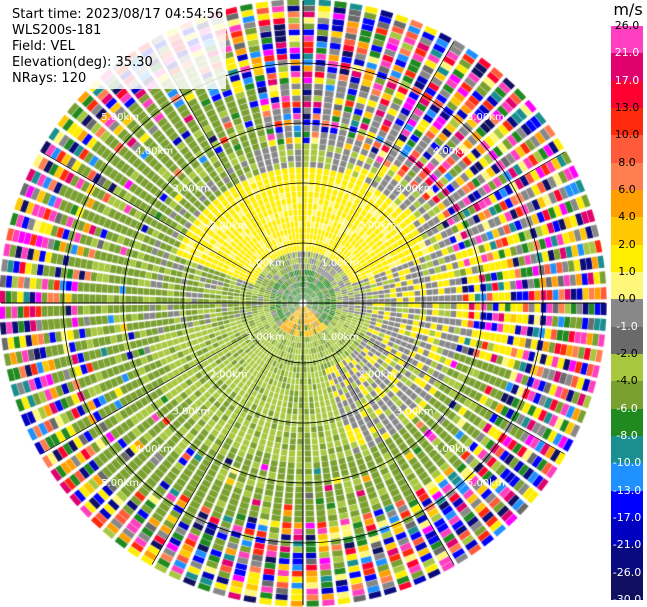 The height and width of the screenshot is (607, 647). What do you see at coordinates (82, 62) in the screenshot?
I see `elevation-text: Elevation(deg): 35.30` at bounding box center [82, 62].